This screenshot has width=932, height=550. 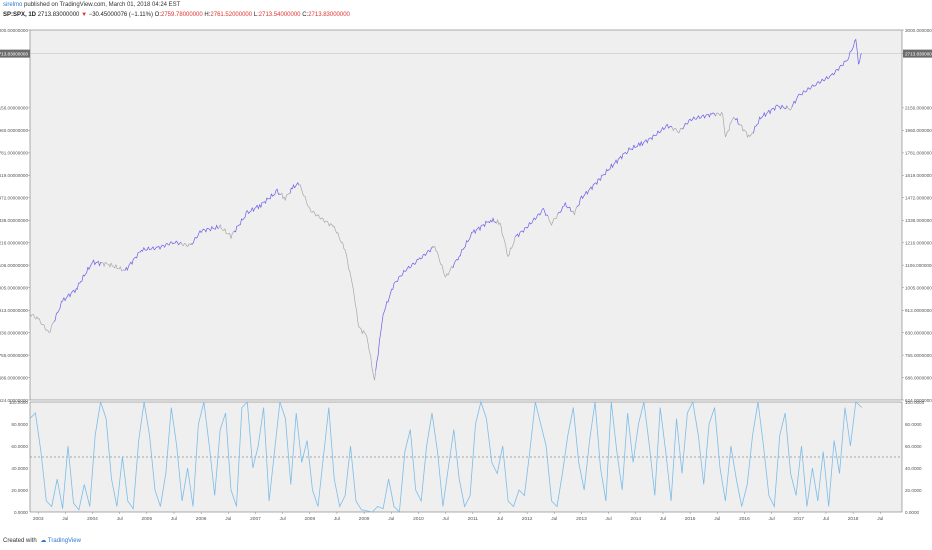 What do you see at coordinates (917, 53) in the screenshot?
I see `price-tag-right` at bounding box center [917, 53].